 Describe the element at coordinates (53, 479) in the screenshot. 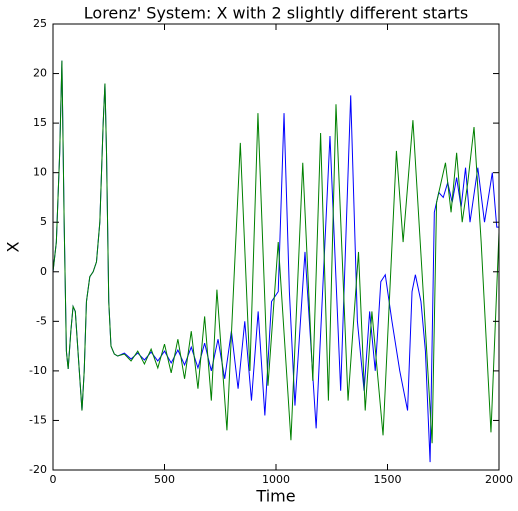

I see `x-tick-label: 0` at that location.